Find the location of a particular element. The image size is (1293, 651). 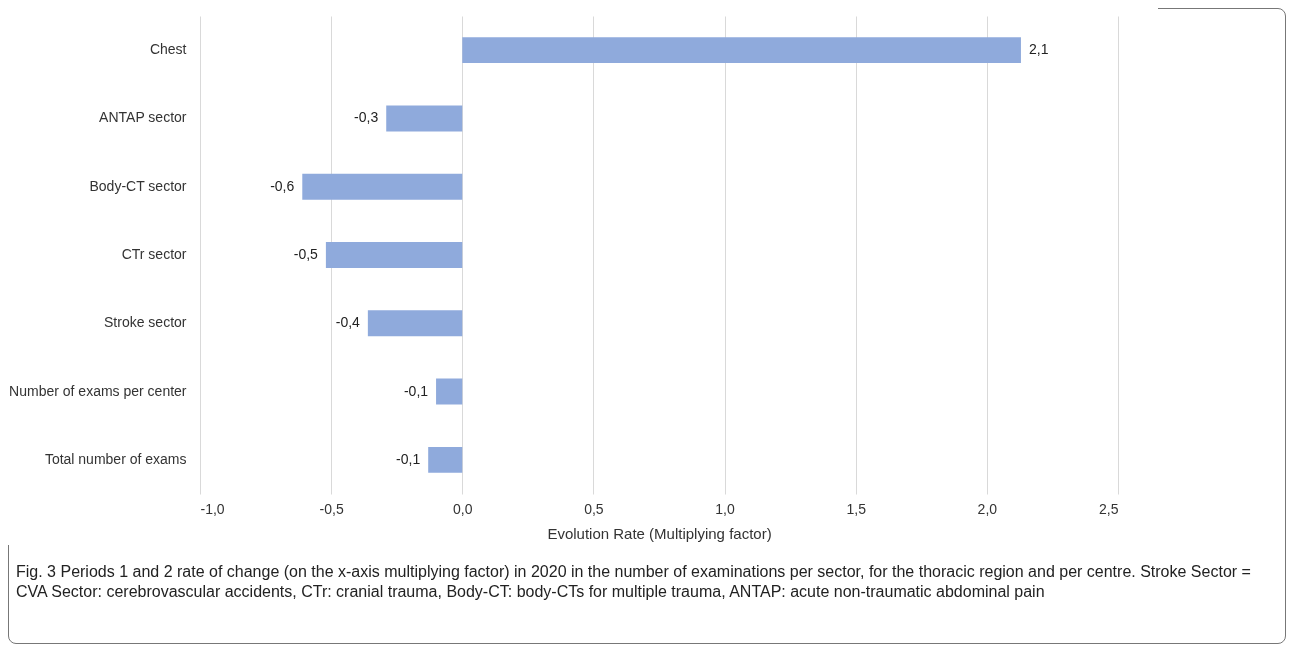

y-tick-label: ANTAP sector is located at coordinates (143, 117).